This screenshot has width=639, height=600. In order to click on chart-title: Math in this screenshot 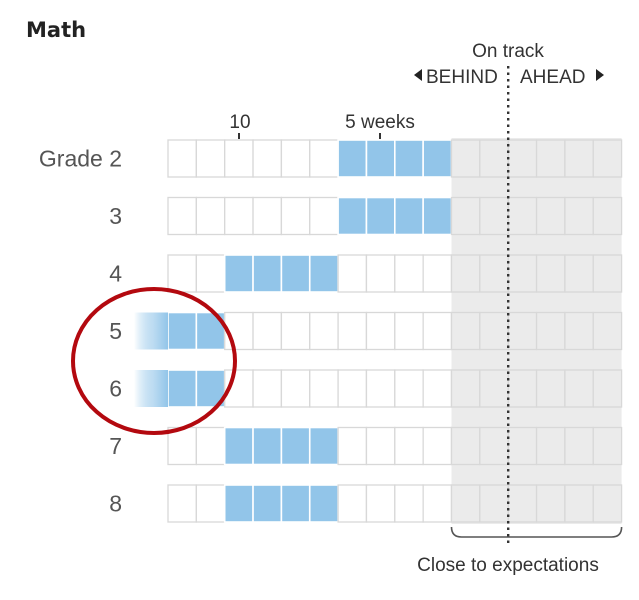, I will do `click(56, 30)`.